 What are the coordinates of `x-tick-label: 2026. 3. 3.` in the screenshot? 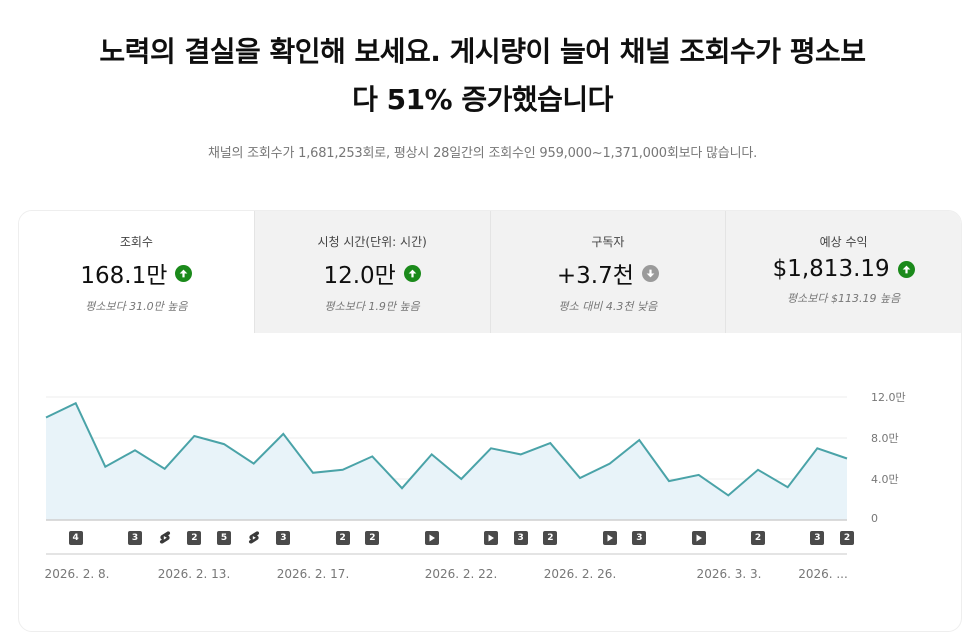 It's located at (729, 574).